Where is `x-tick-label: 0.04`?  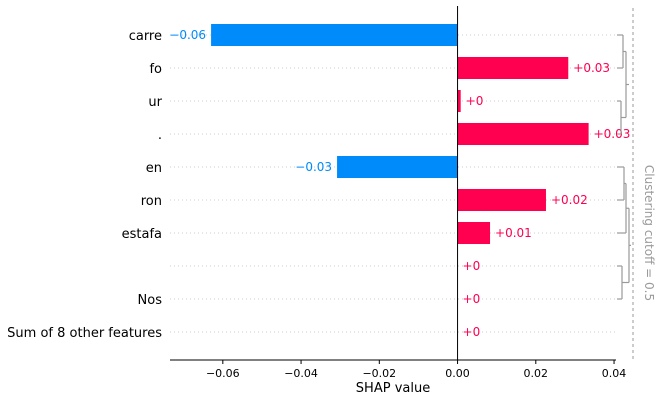 x-tick-label: 0.04 is located at coordinates (614, 373).